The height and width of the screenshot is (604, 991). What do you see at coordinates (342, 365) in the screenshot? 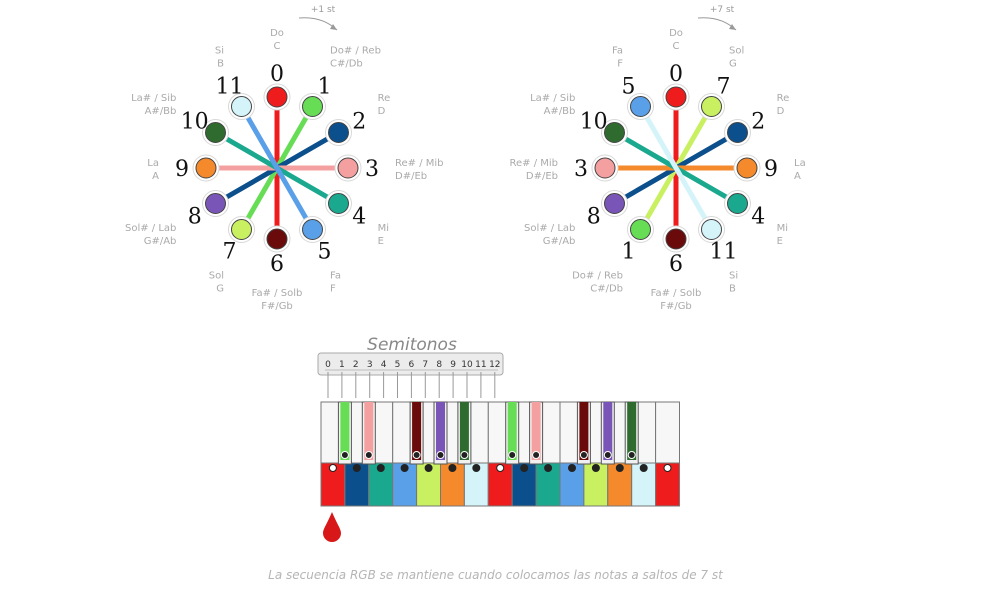
I see `ruler-tick-label: 1` at bounding box center [342, 365].